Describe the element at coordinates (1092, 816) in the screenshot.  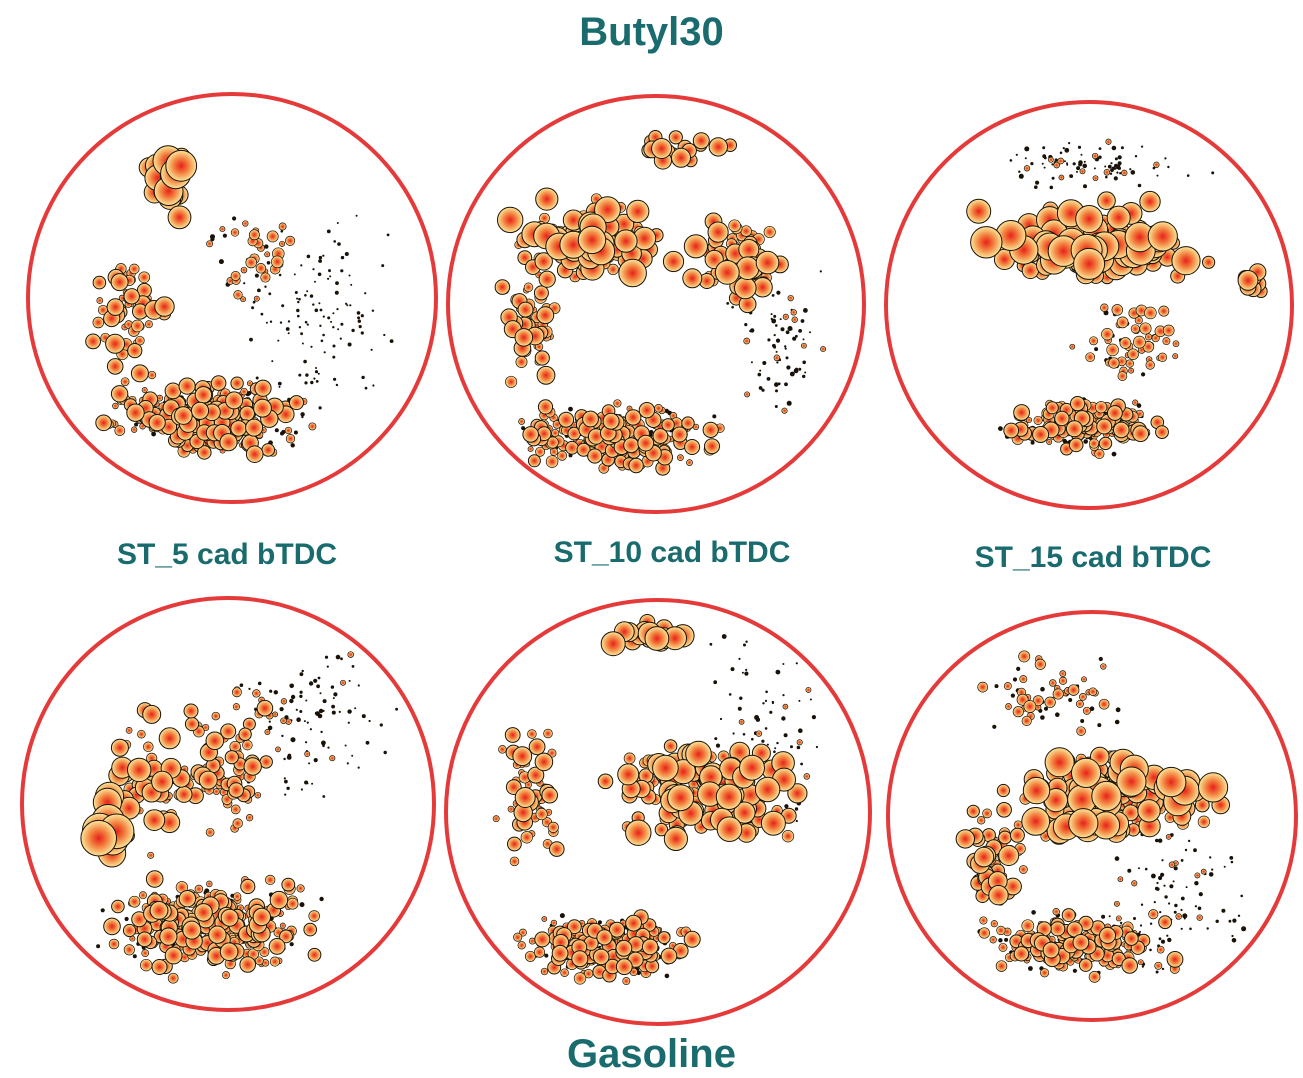
I see `panel-gasoline-st15` at that location.